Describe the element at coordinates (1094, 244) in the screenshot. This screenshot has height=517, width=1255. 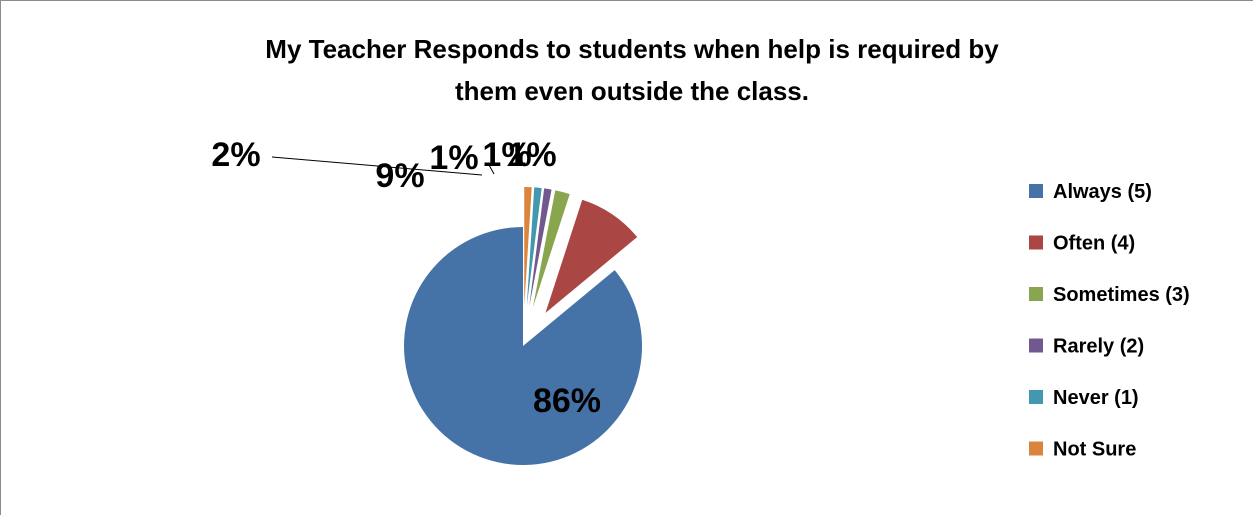
I see `legend-label-often-4: Often (4)` at that location.